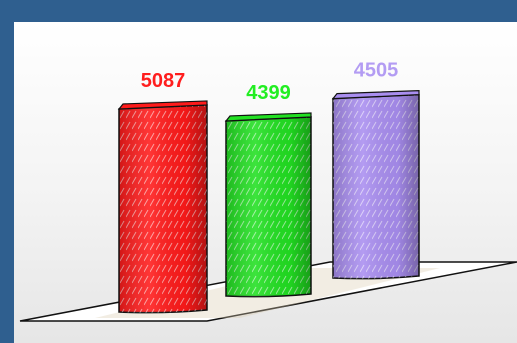 The image size is (517, 343). I want to click on data-label-3: 4505, so click(376, 71).